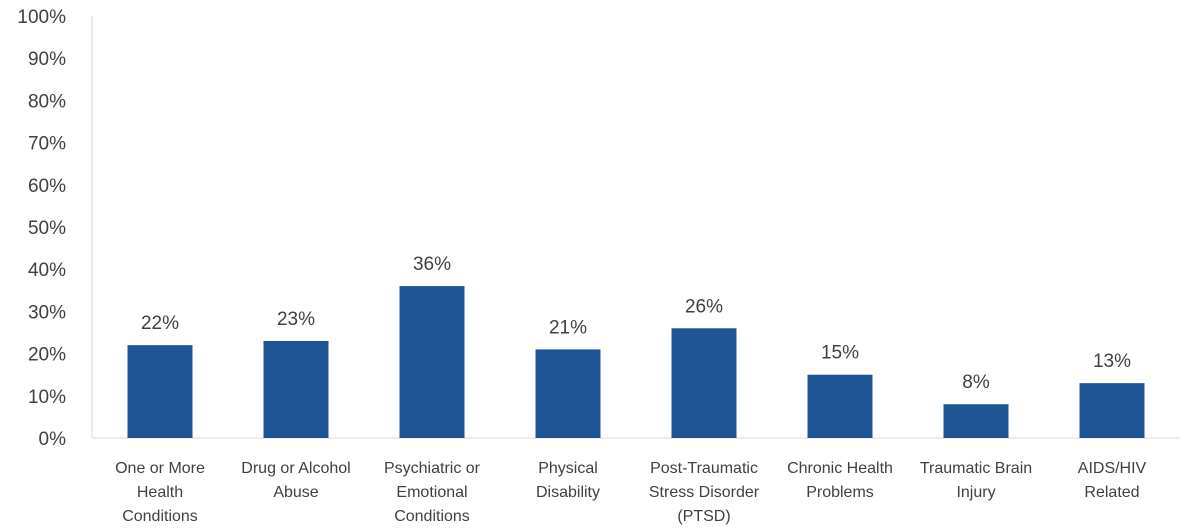 The width and height of the screenshot is (1199, 529). What do you see at coordinates (704, 306) in the screenshot?
I see `data-label: 26%` at bounding box center [704, 306].